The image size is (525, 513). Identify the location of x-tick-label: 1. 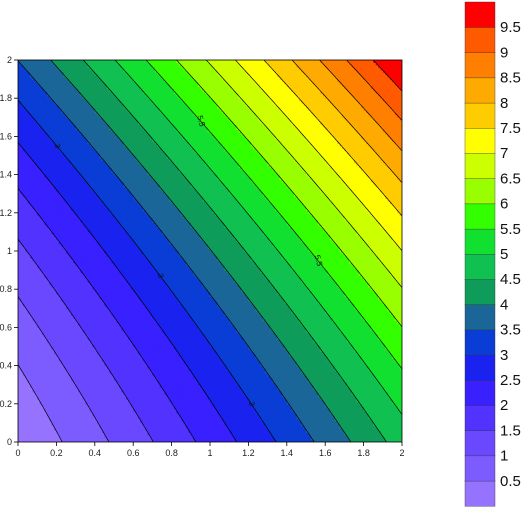
(209, 453).